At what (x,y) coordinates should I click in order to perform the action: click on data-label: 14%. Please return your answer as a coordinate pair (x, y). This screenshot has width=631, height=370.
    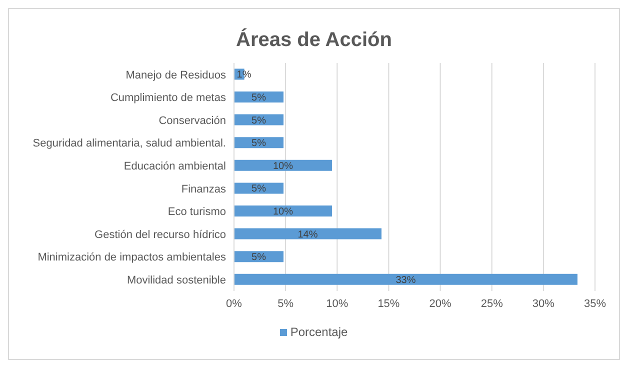
    Looking at the image, I should click on (308, 234).